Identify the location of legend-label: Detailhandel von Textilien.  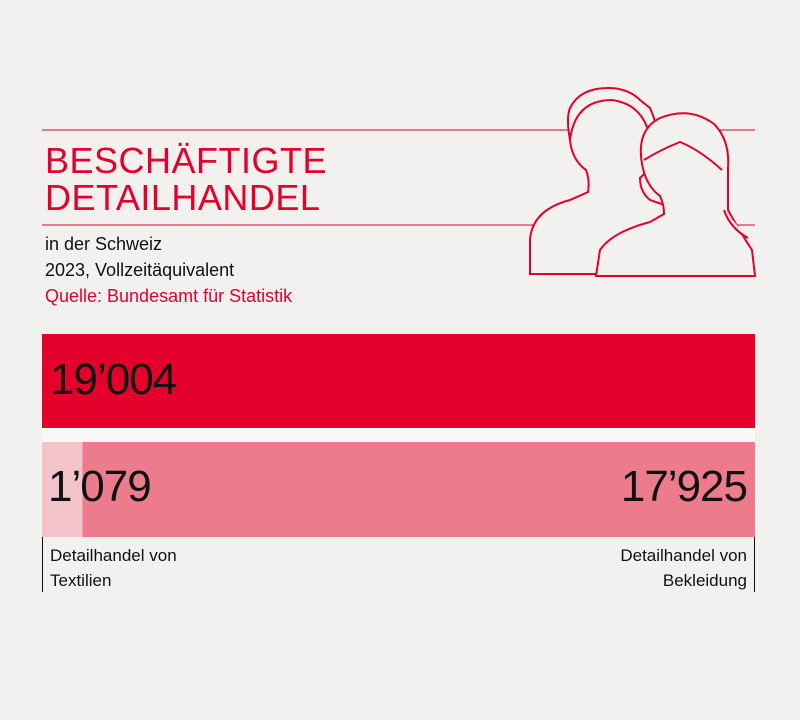
(113, 568).